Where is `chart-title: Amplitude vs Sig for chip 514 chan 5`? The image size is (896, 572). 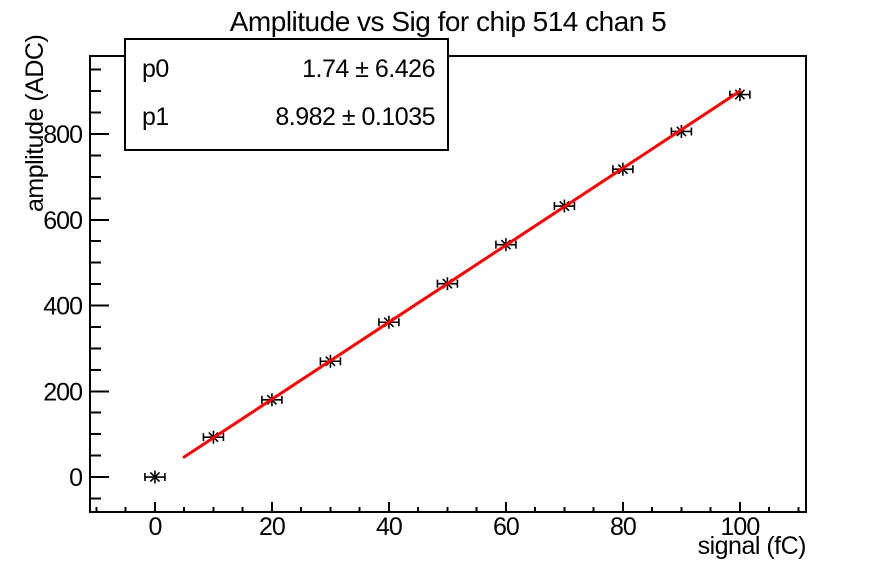 chart-title: Amplitude vs Sig for chip 514 chan 5 is located at coordinates (448, 21).